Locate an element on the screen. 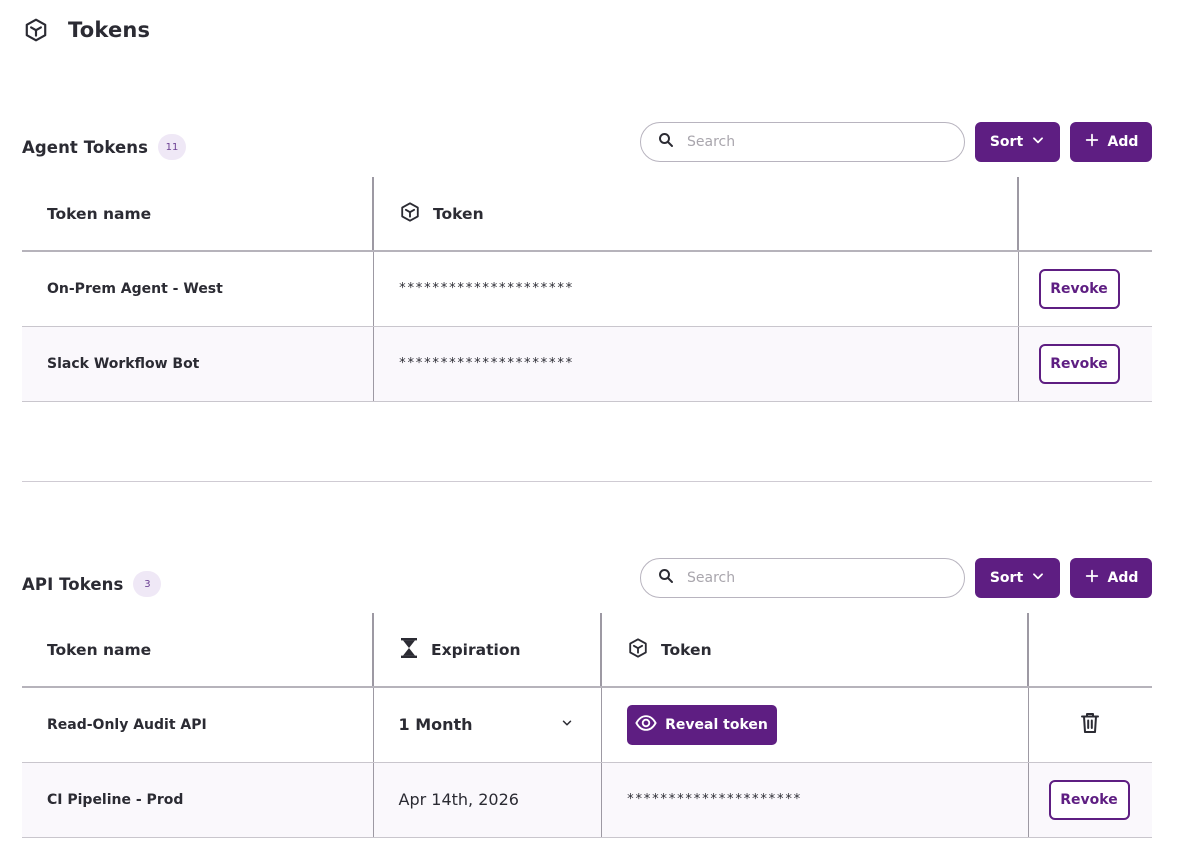 The height and width of the screenshot is (862, 1177). count-badge: 3 is located at coordinates (147, 584).